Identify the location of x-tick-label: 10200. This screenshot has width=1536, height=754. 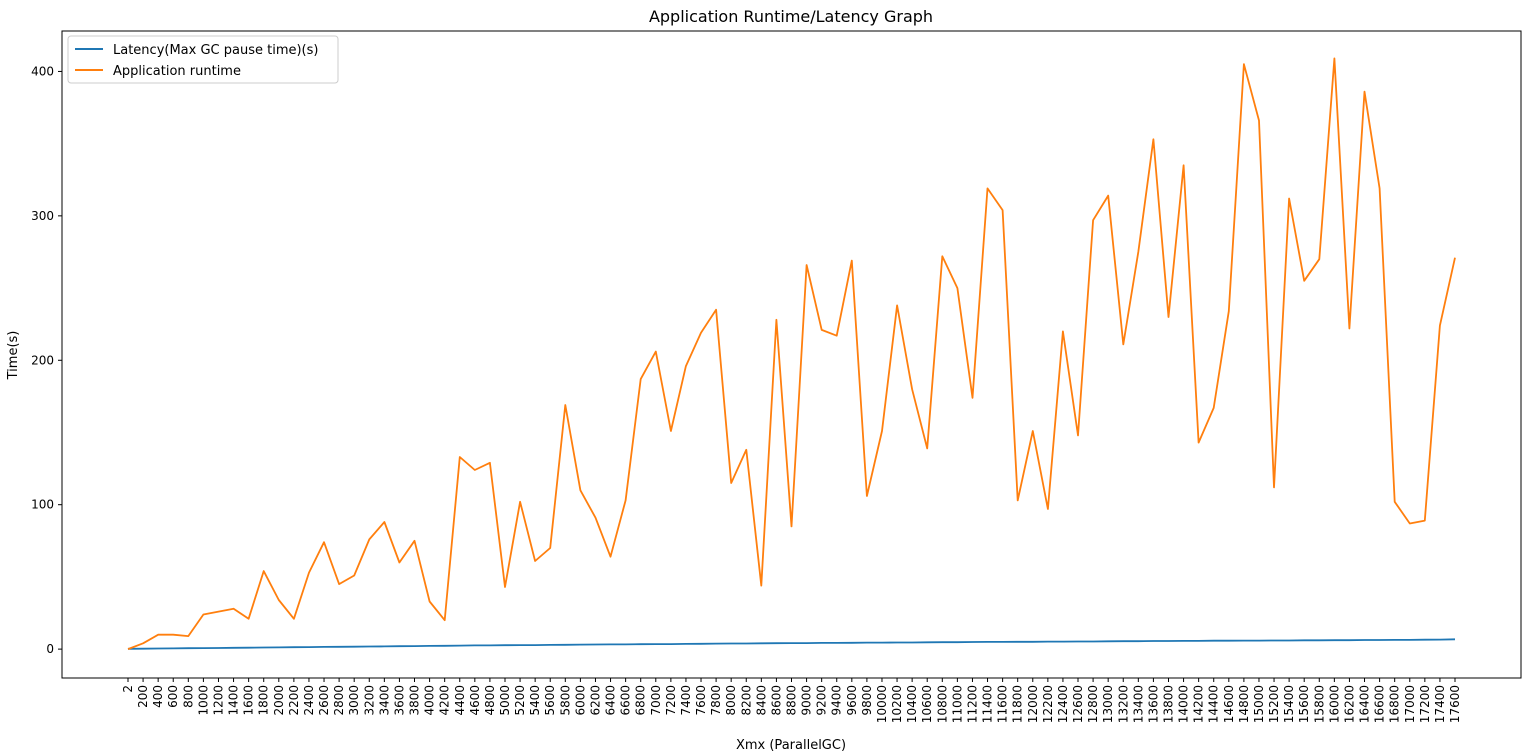
(897, 704).